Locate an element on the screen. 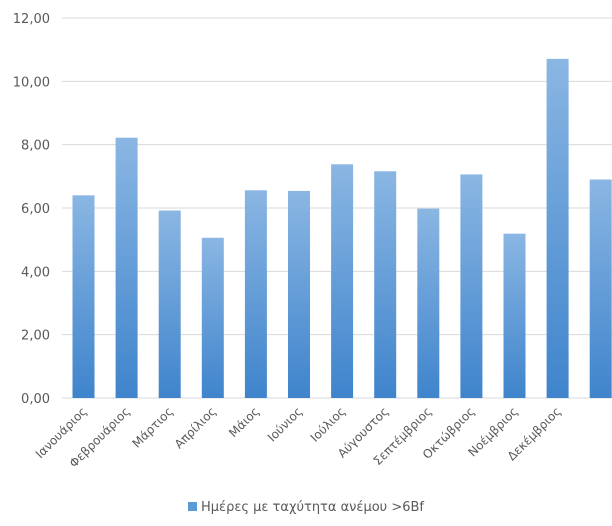 The width and height of the screenshot is (612, 526). y-tick-label: 0,00 is located at coordinates (35, 399).